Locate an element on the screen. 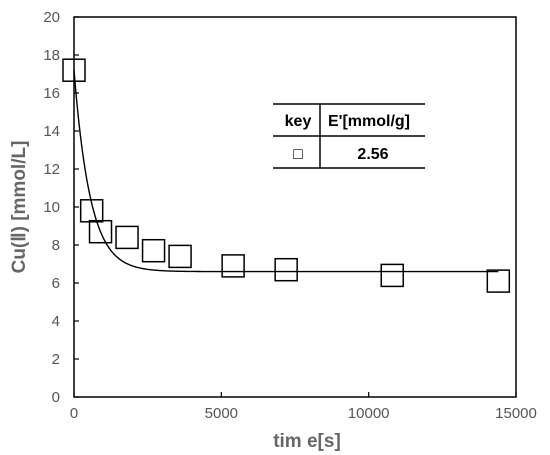  x-tick-label: 0 is located at coordinates (74, 413).